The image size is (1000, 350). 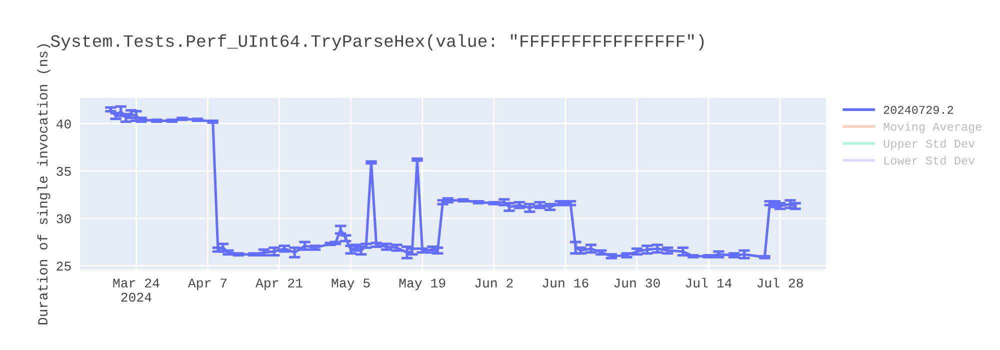 What do you see at coordinates (494, 283) in the screenshot?
I see `x-tick-label: Jun 2` at bounding box center [494, 283].